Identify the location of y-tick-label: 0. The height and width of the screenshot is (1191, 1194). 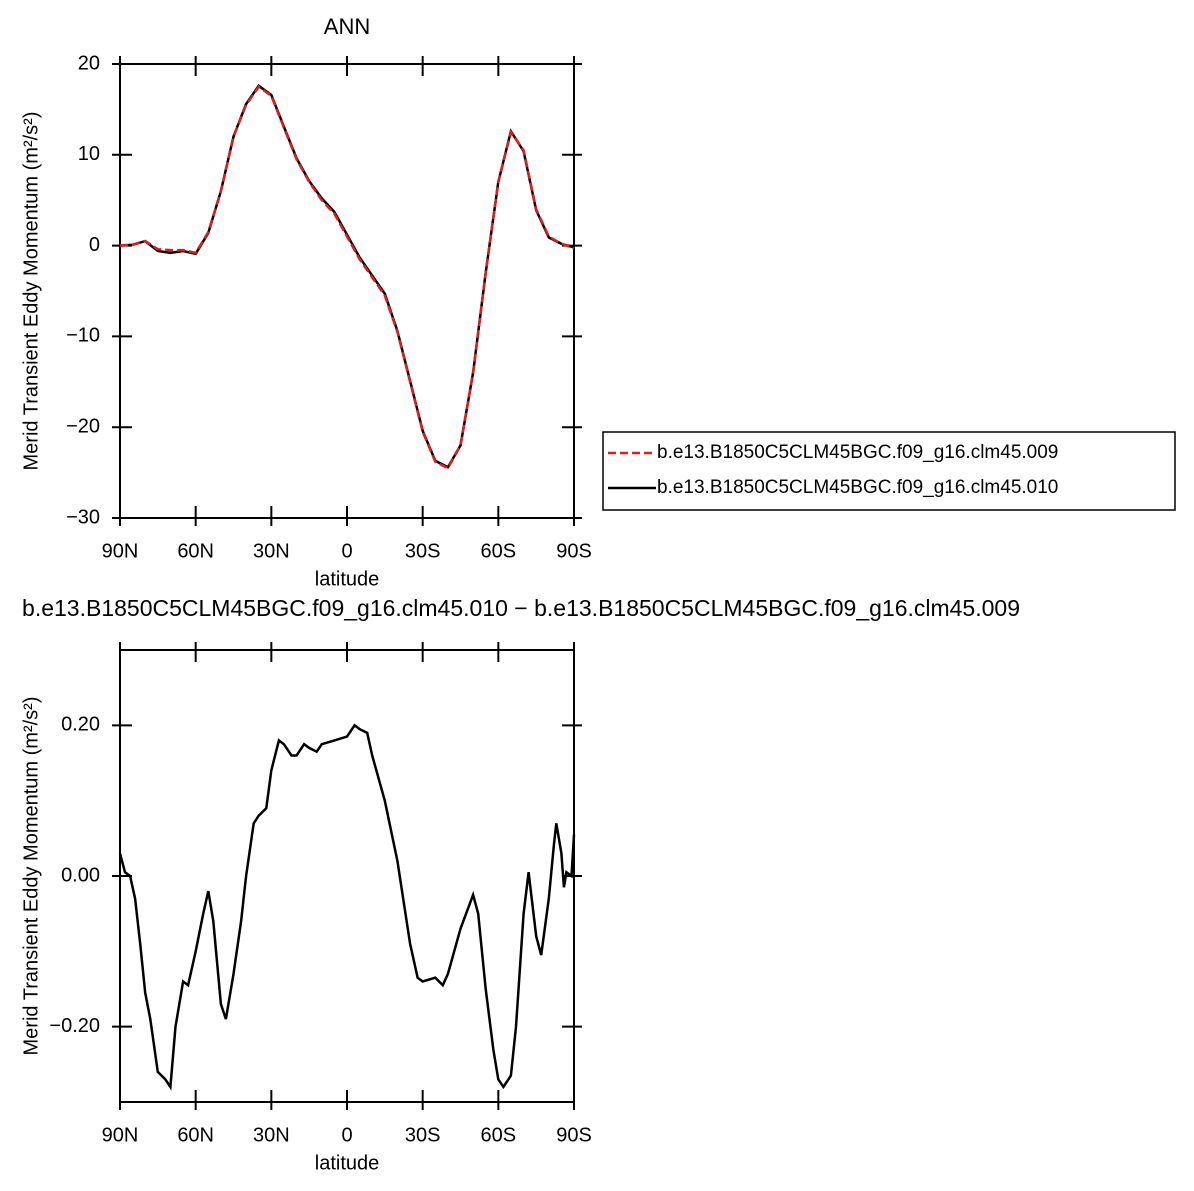
(94, 245).